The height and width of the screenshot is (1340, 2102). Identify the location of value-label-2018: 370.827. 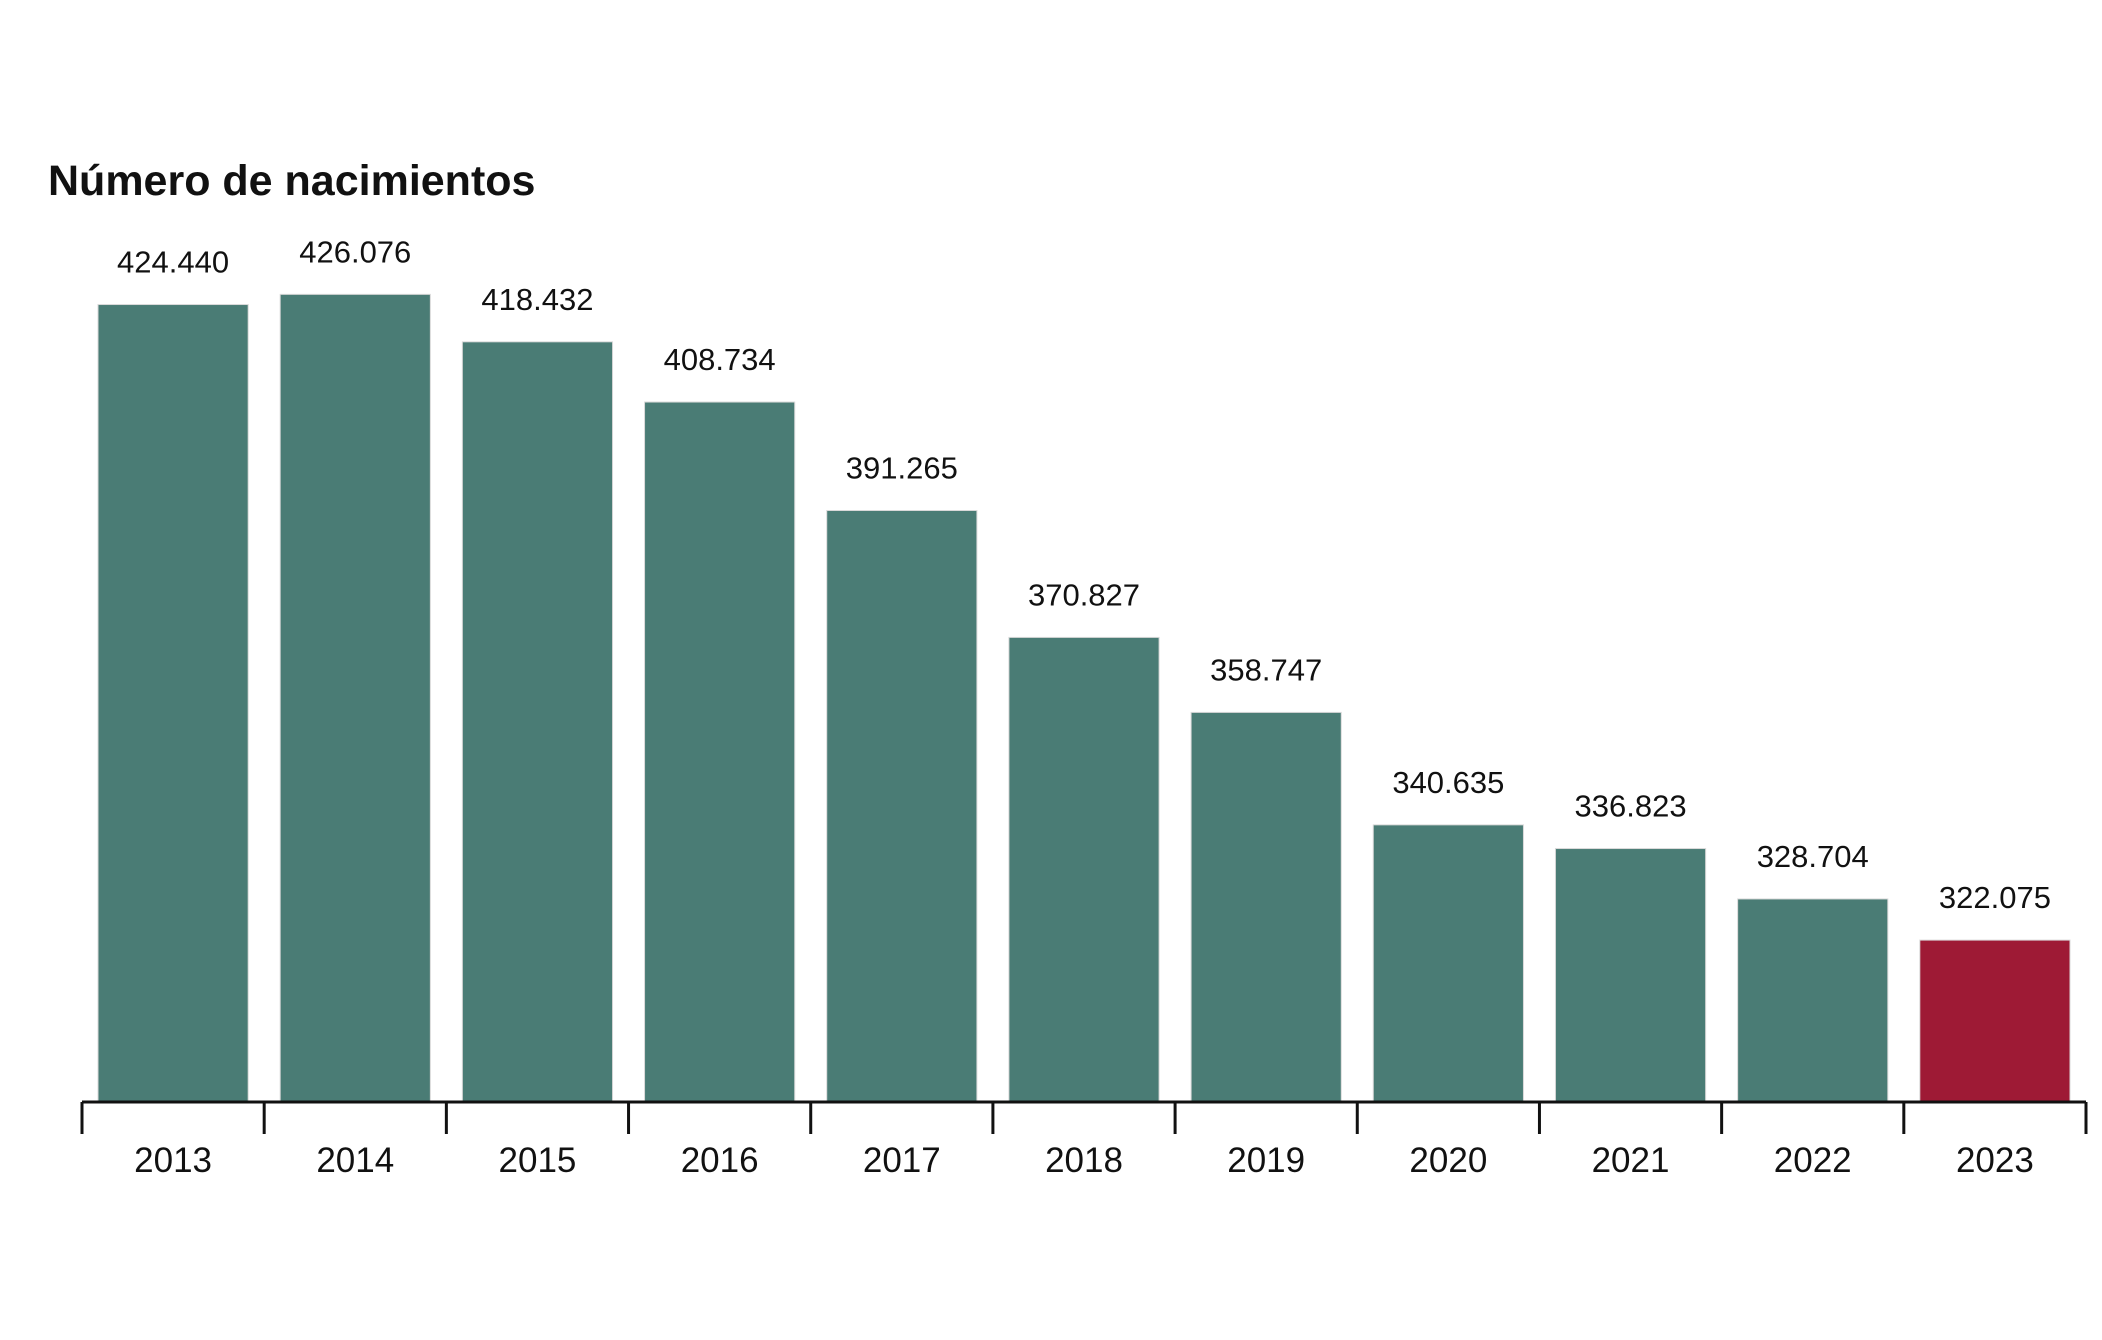
(1084, 594).